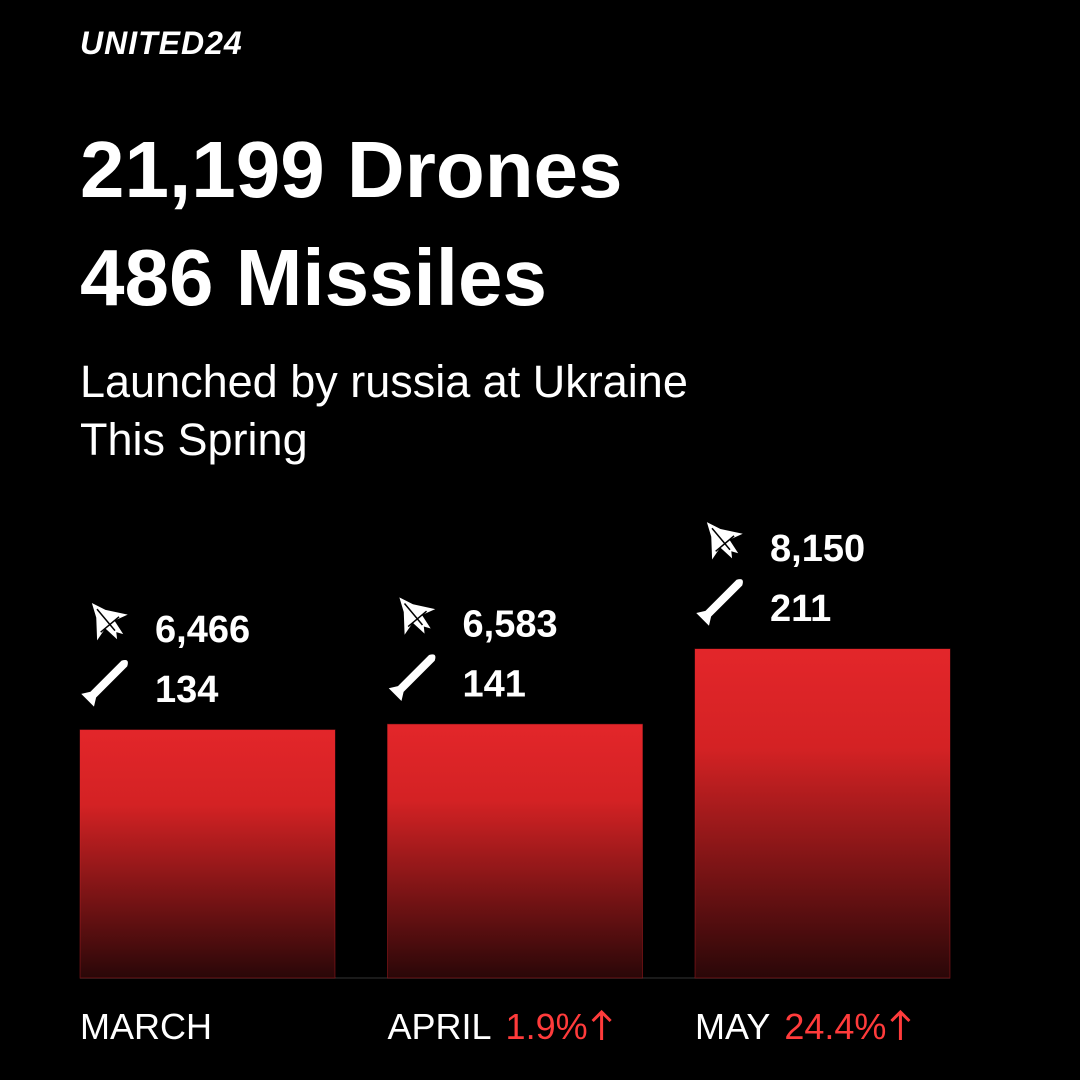 The height and width of the screenshot is (1080, 1080). What do you see at coordinates (800, 609) in the screenshot?
I see `missile-count: 211` at bounding box center [800, 609].